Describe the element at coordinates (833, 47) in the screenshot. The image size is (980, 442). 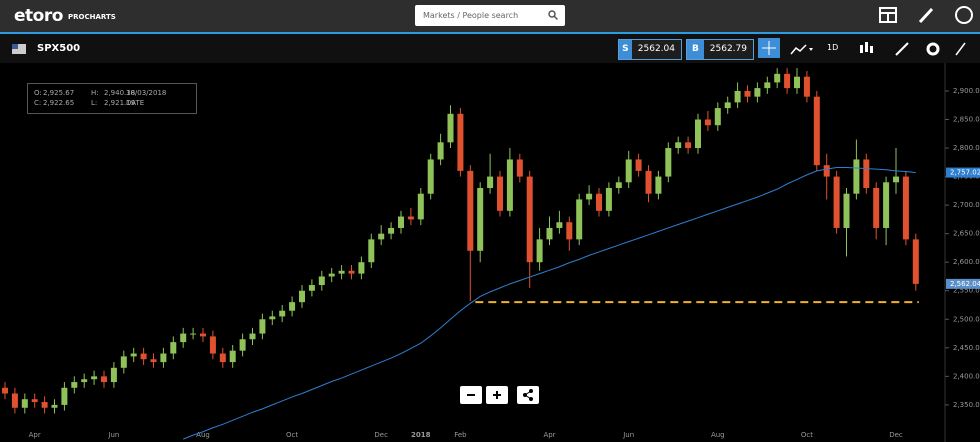
I see `interval: 1D` at that location.